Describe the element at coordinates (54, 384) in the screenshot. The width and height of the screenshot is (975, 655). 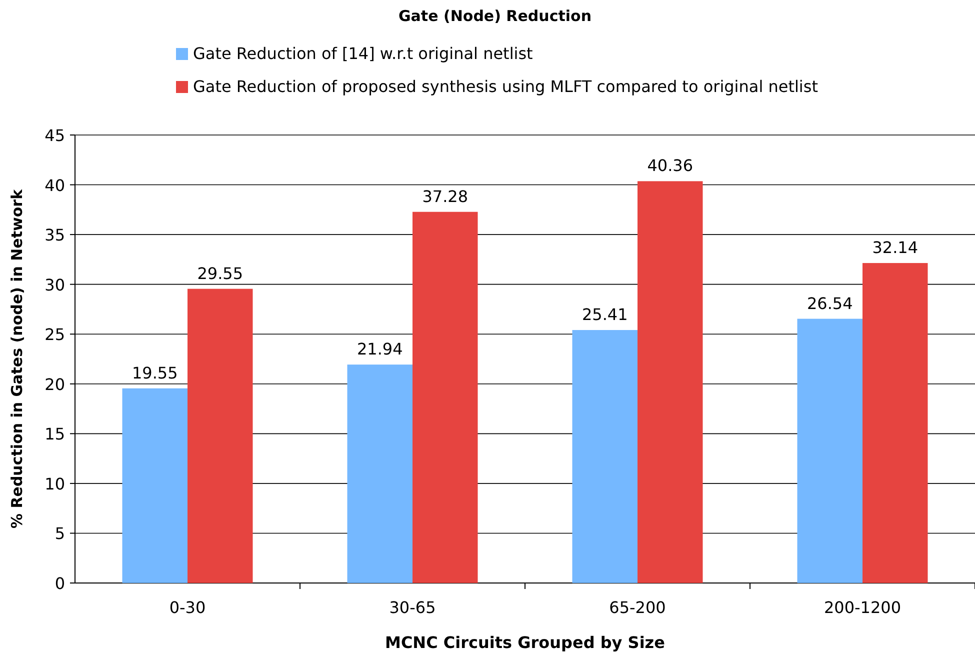
I see `y-tick-label: 20` at that location.